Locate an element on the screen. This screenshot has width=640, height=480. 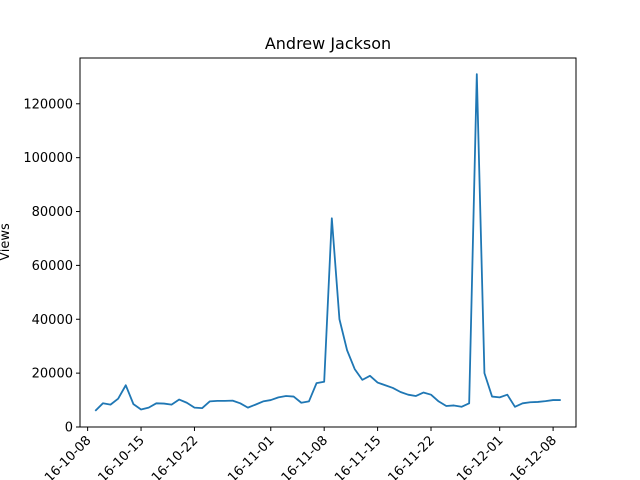
x-tick-label: 16-11-15 is located at coordinates (358, 456).